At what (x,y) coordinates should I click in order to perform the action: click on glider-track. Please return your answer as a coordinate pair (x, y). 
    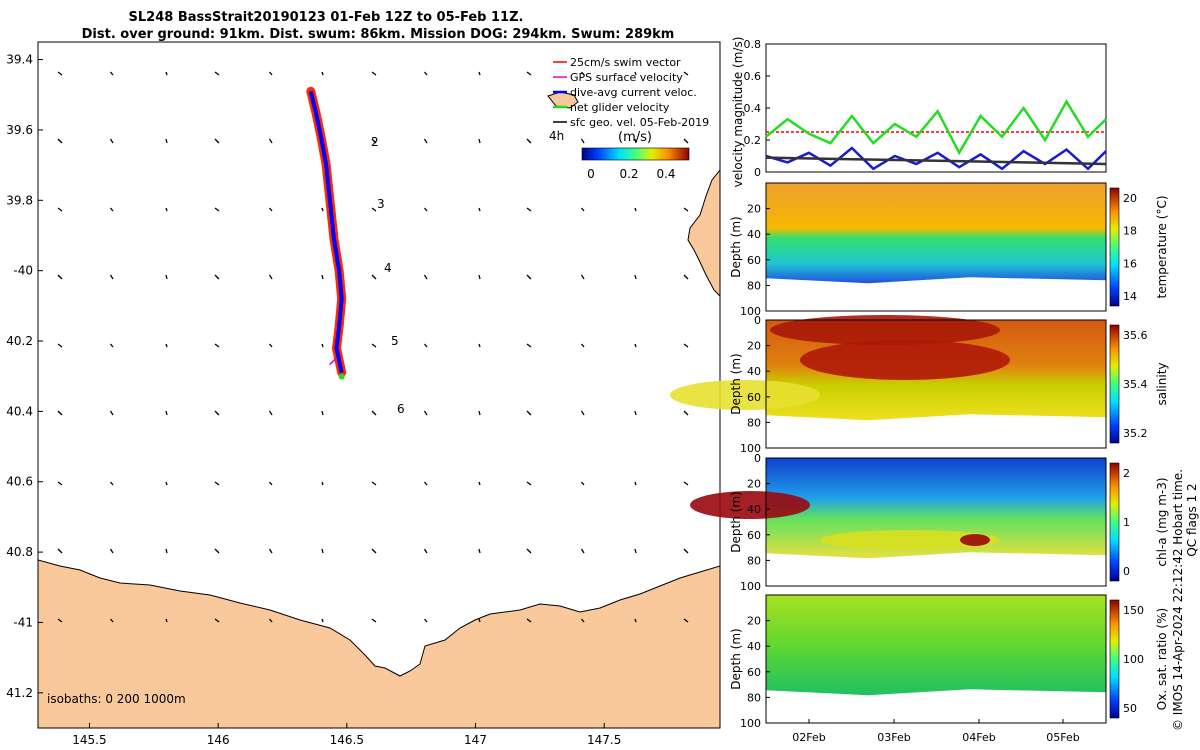
    Looking at the image, I should click on (326, 233).